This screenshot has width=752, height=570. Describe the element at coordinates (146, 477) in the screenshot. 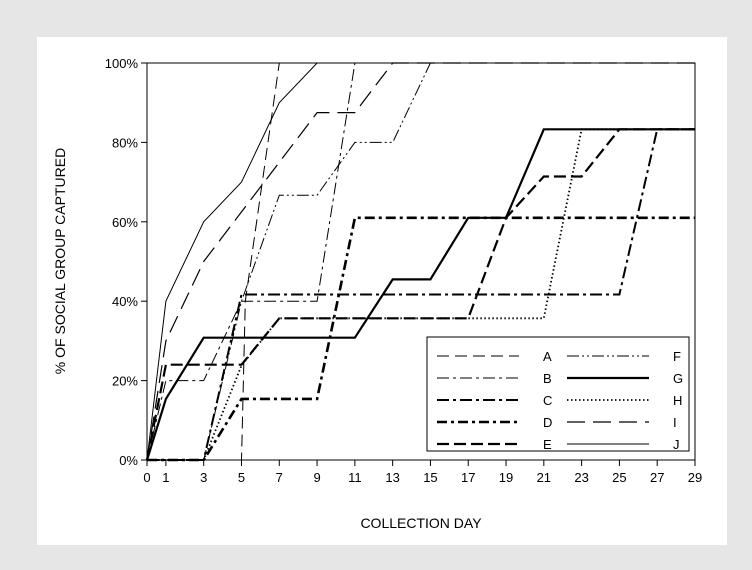

I see `x-tick-label: 0` at that location.